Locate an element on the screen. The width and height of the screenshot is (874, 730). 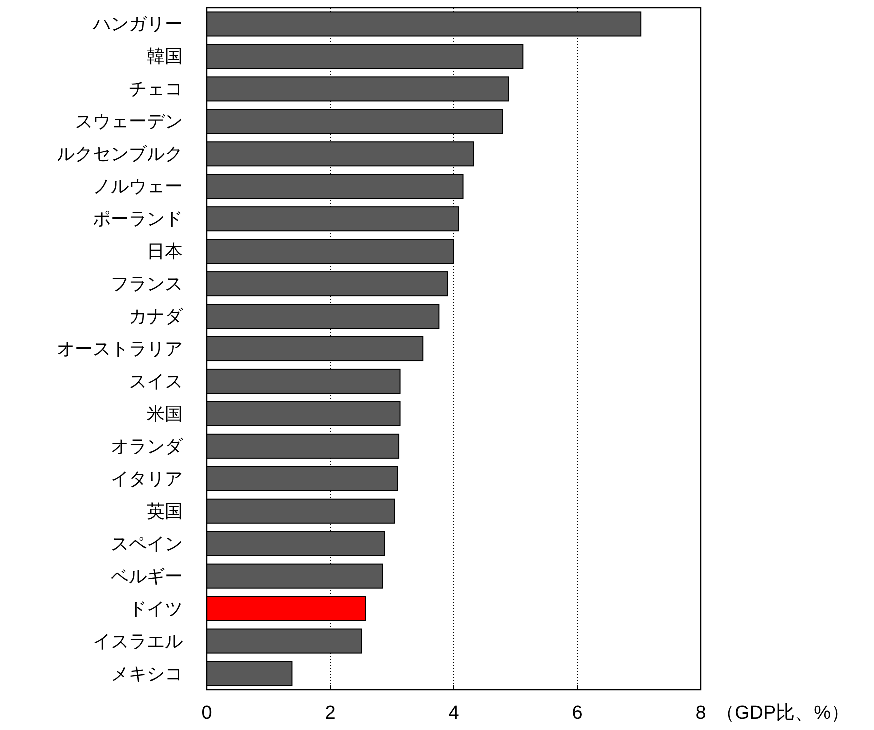
y-tick-label: オーストラリア is located at coordinates (120, 349).